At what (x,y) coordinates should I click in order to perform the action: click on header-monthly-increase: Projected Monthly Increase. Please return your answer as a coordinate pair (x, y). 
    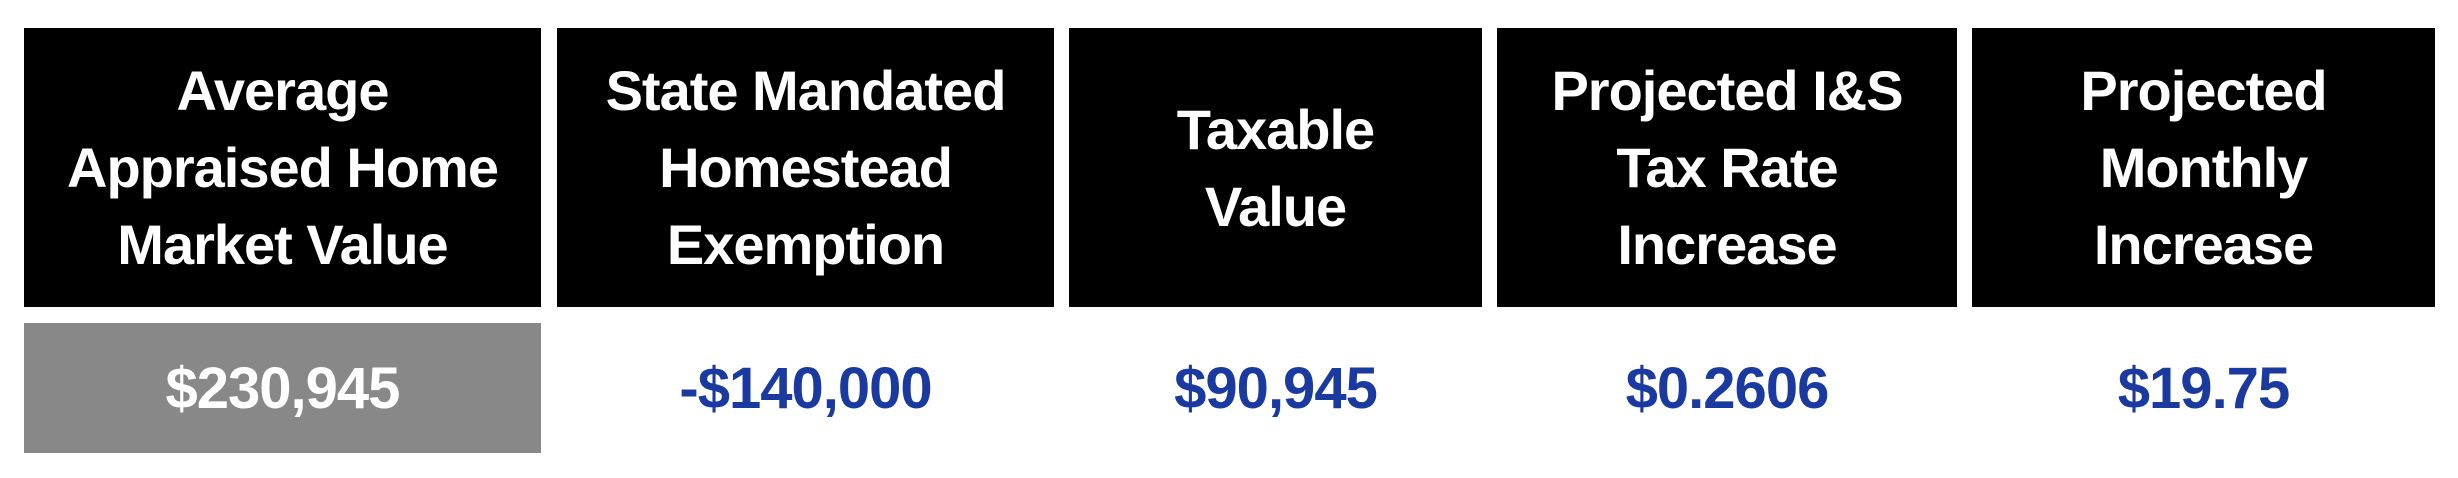
    Looking at the image, I should click on (2203, 167).